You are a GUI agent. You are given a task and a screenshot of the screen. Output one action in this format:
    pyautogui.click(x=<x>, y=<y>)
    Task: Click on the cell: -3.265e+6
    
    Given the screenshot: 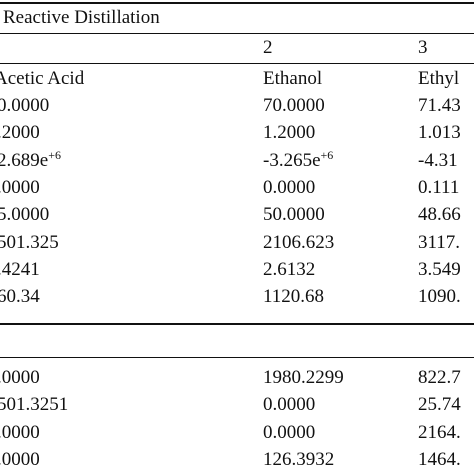 What is the action you would take?
    pyautogui.click(x=298, y=159)
    